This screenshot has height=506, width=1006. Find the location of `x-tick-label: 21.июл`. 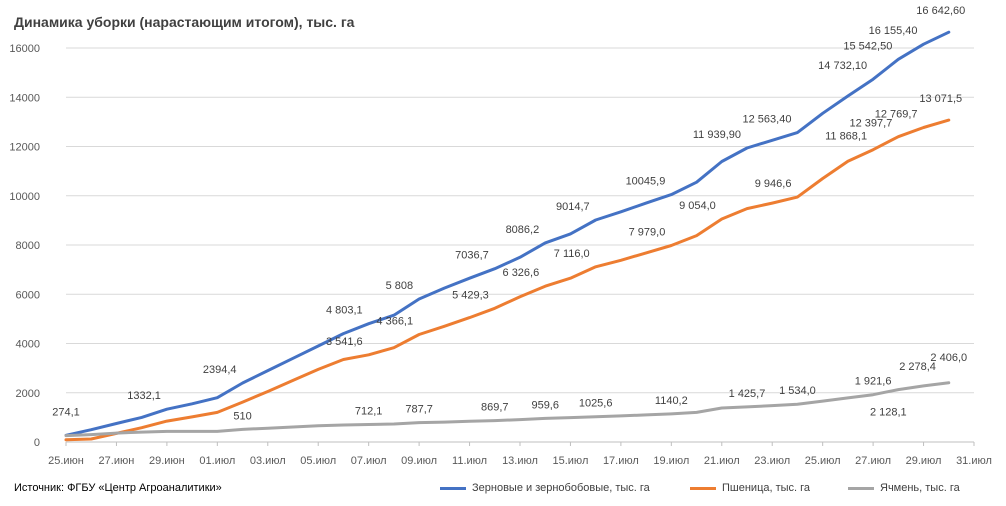

x-tick-label: 21.июл is located at coordinates (722, 461).